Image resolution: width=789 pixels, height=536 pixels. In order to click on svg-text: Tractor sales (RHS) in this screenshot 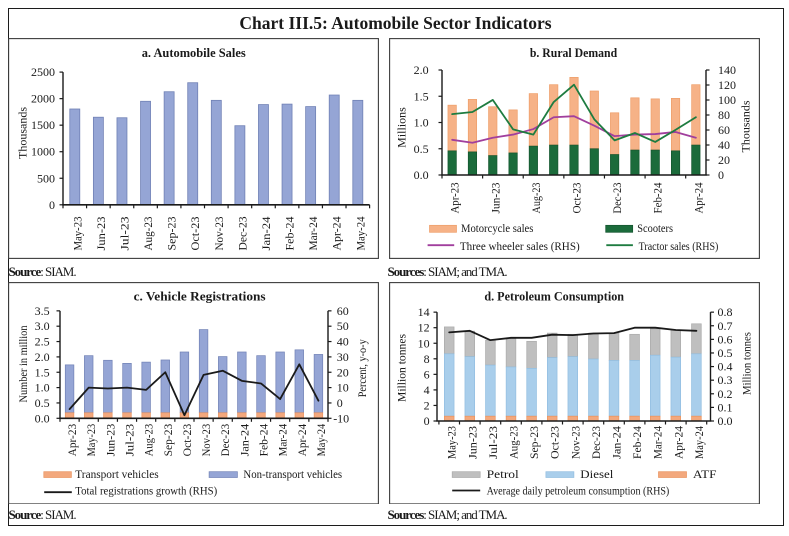, I will do `click(679, 245)`.